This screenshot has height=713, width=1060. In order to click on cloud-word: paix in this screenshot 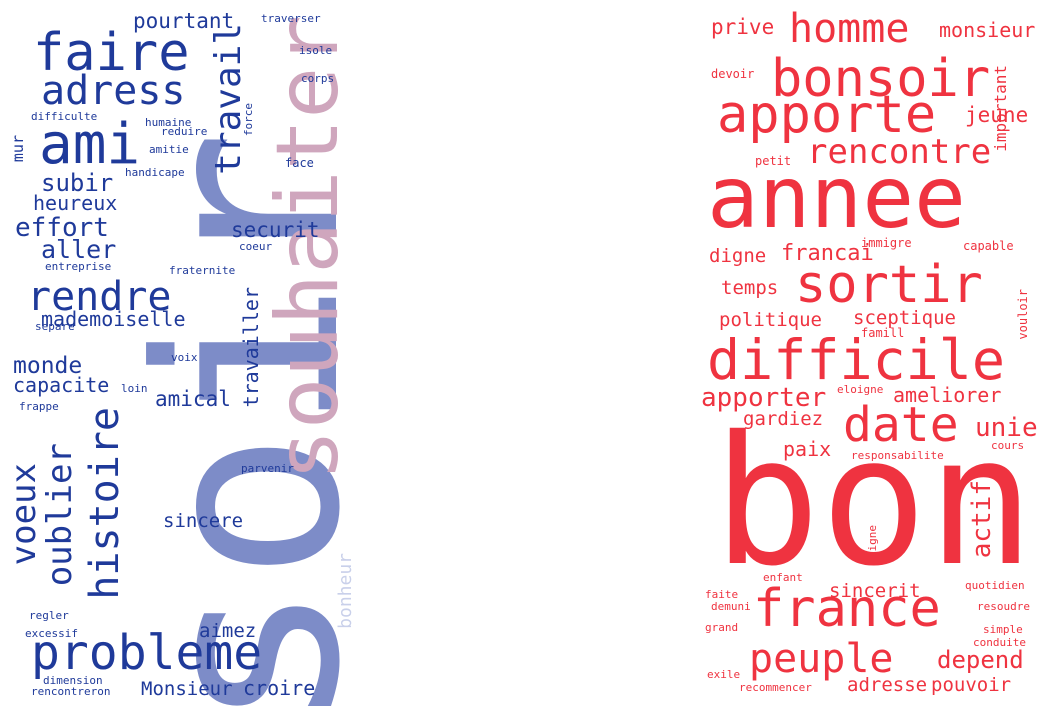, I will do `click(807, 449)`.